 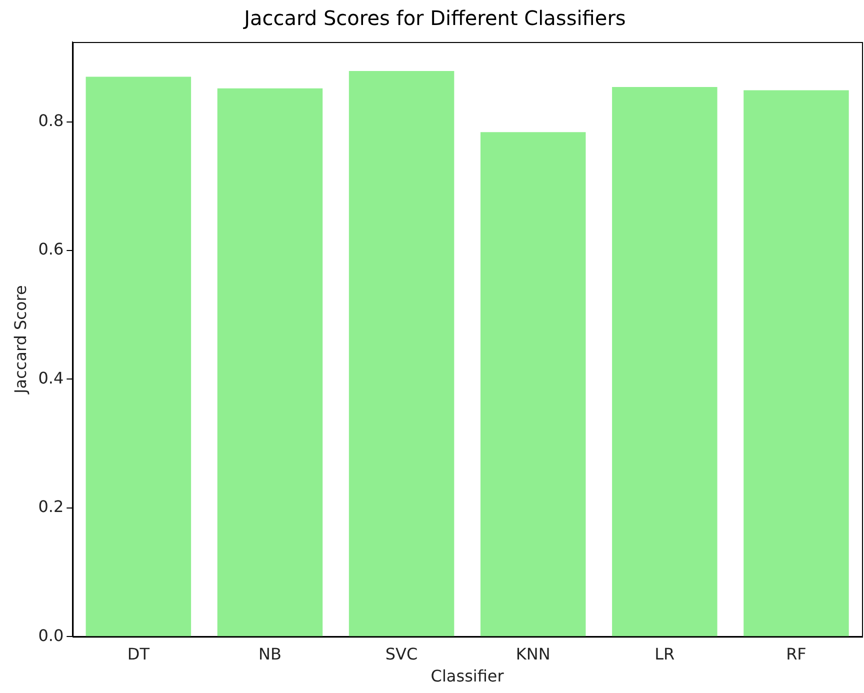 What do you see at coordinates (796, 654) in the screenshot?
I see `x-tick-label: RF` at bounding box center [796, 654].